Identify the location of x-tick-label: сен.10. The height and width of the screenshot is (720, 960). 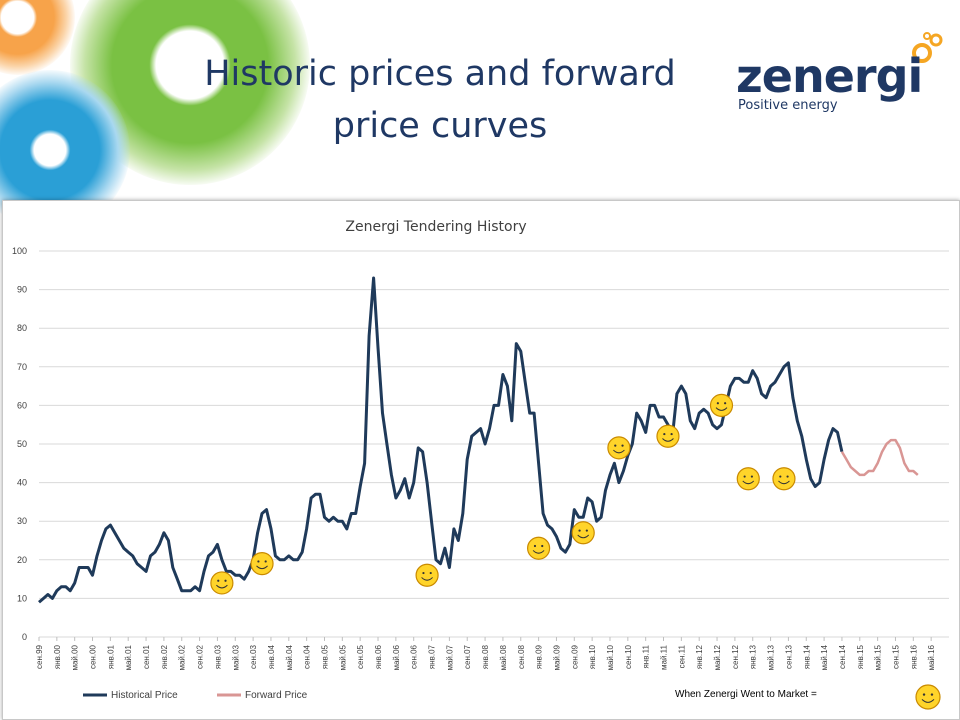
(628, 656).